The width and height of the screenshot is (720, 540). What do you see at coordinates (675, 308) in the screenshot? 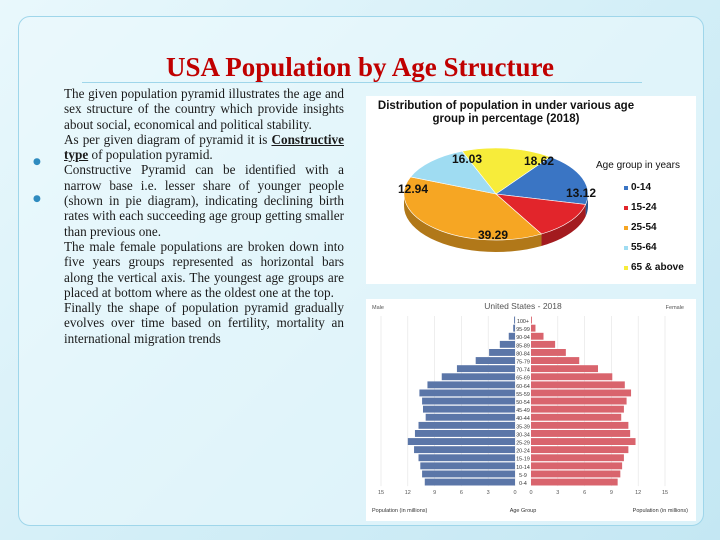
I see `pyramid-female-label: Female` at bounding box center [675, 308].